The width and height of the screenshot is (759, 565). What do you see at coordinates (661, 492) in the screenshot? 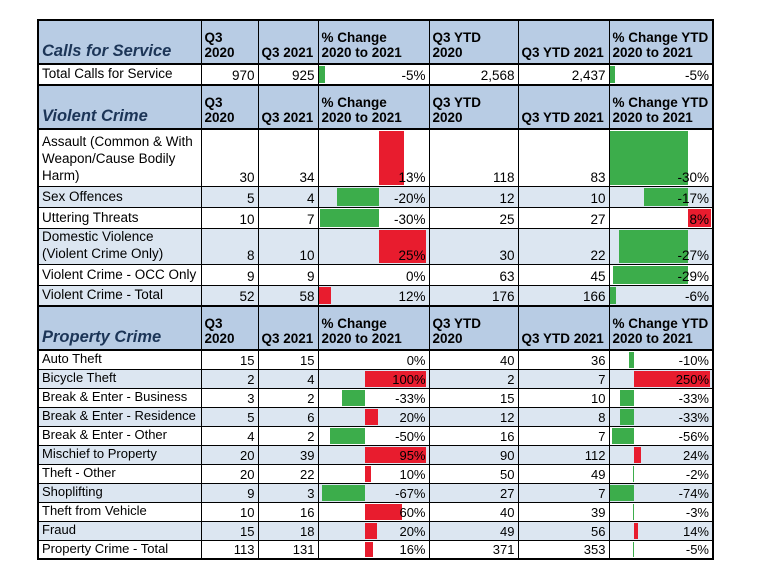
I see `pct-change-cell: -74%` at bounding box center [661, 492].